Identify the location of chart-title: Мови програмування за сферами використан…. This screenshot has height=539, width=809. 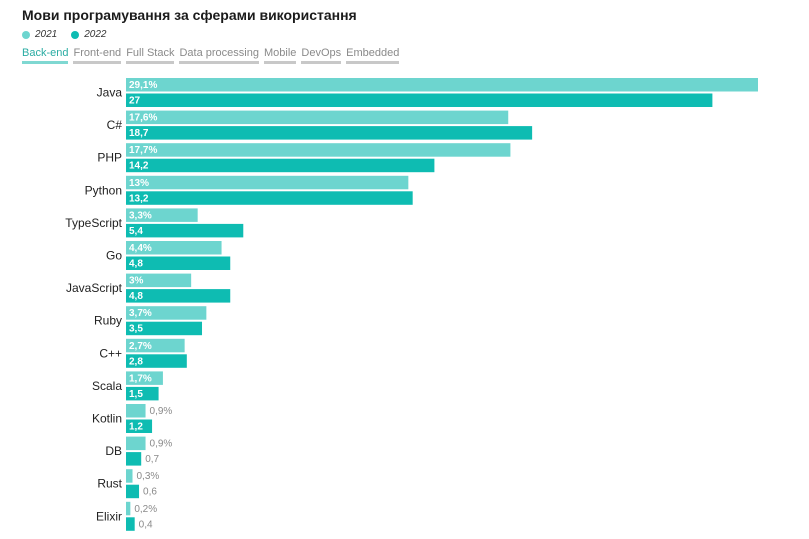
(189, 15).